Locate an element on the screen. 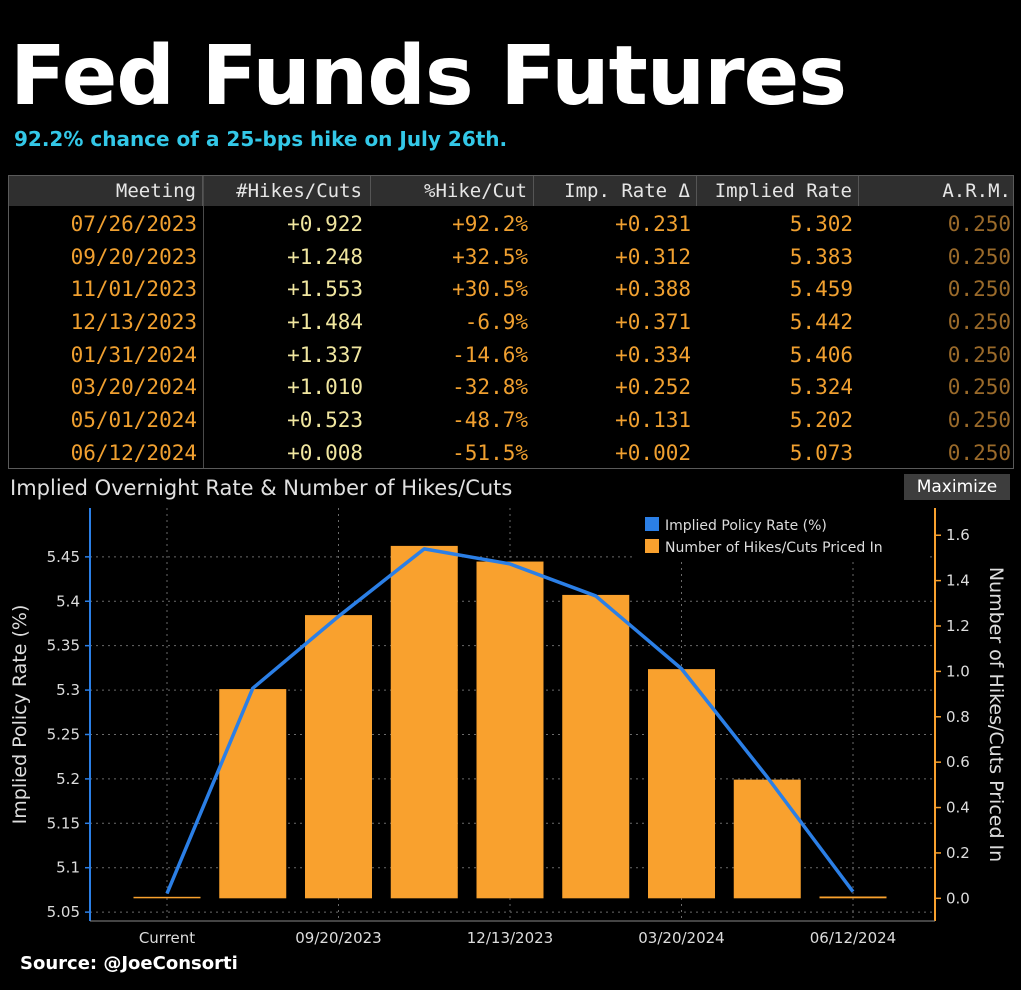 The height and width of the screenshot is (990, 1021). y-tick-label: 5.05 is located at coordinates (63, 912).